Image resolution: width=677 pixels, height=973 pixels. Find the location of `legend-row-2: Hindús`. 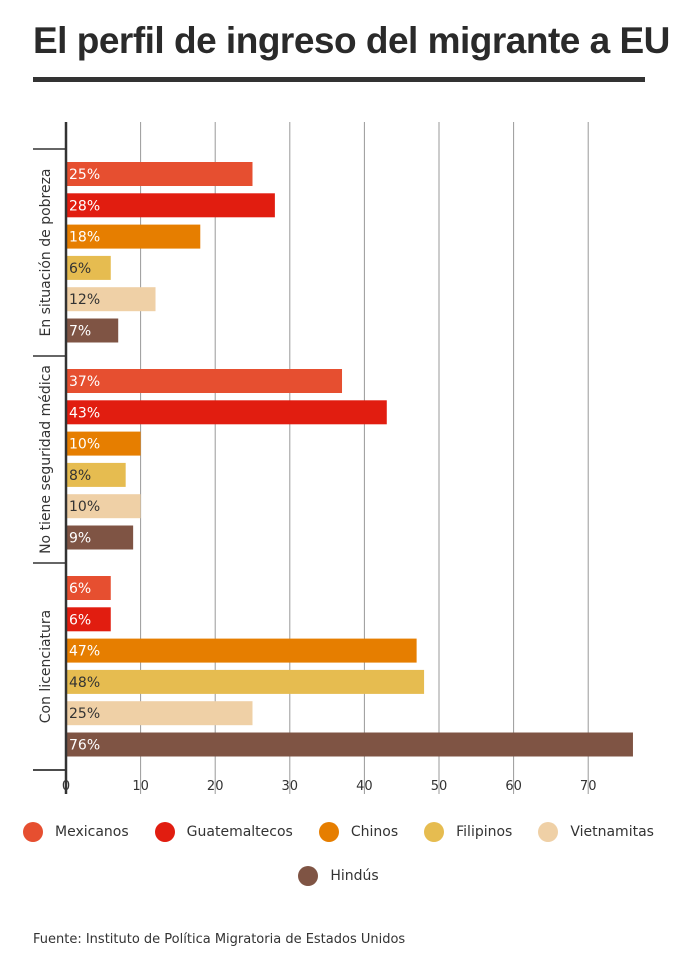

legend-row-2: Hindús is located at coordinates (338, 876).